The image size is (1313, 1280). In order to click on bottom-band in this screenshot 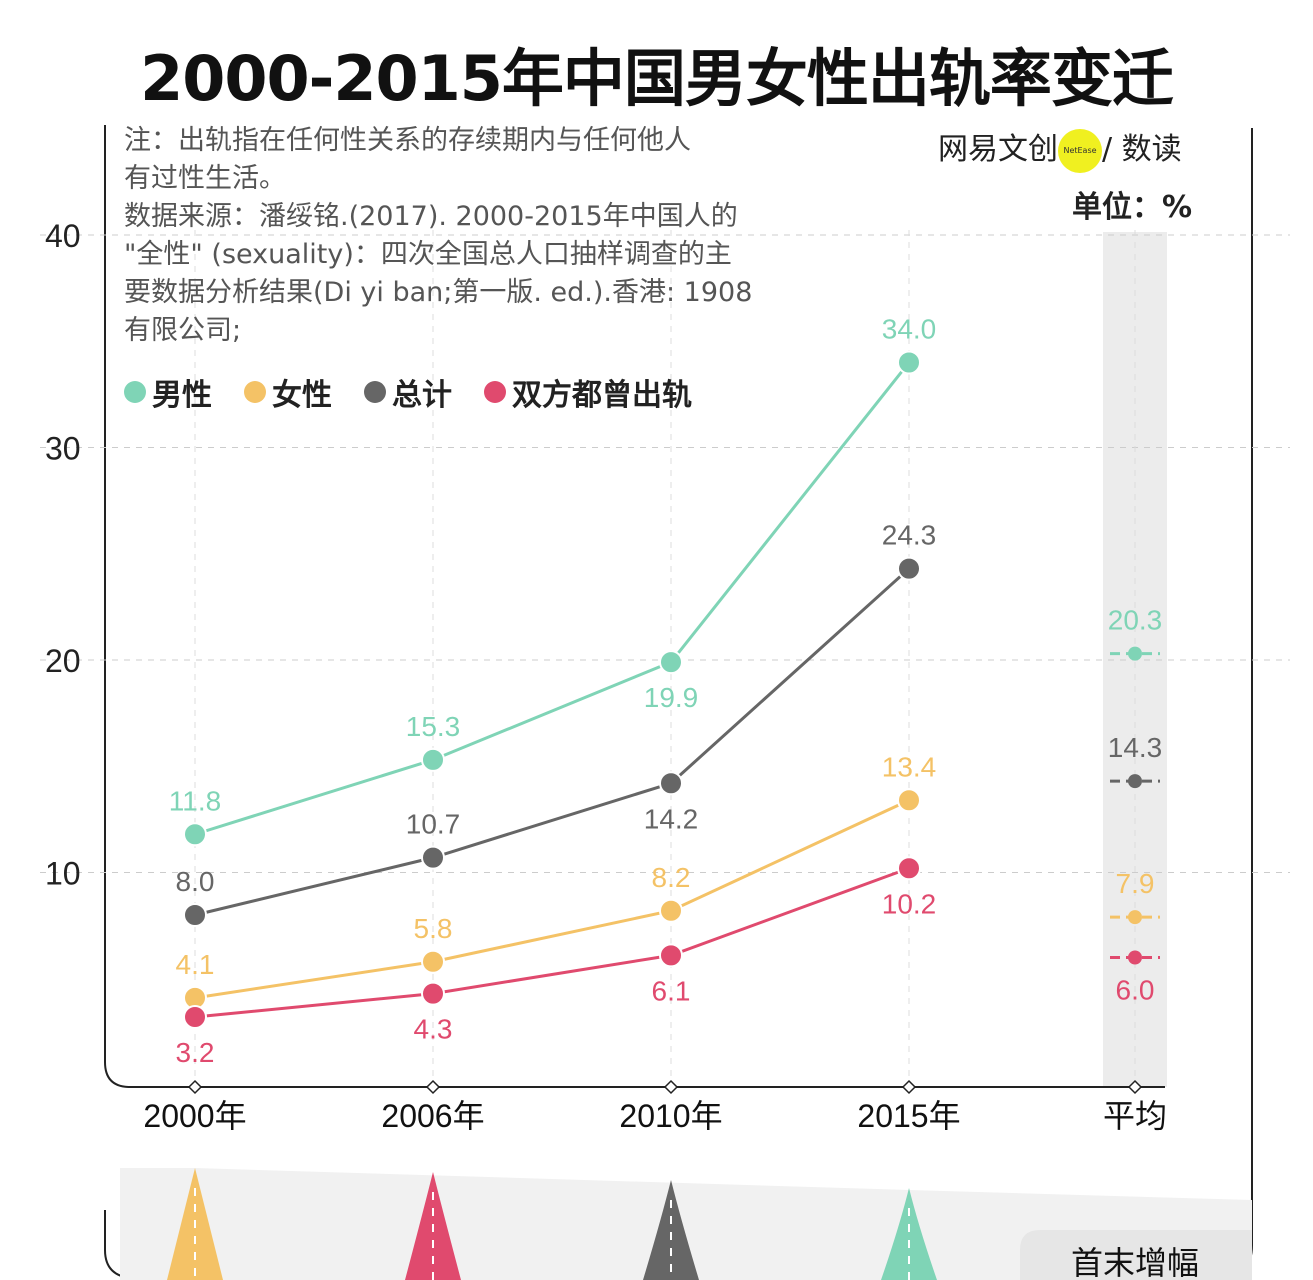, I will do `click(686, 1224)`.